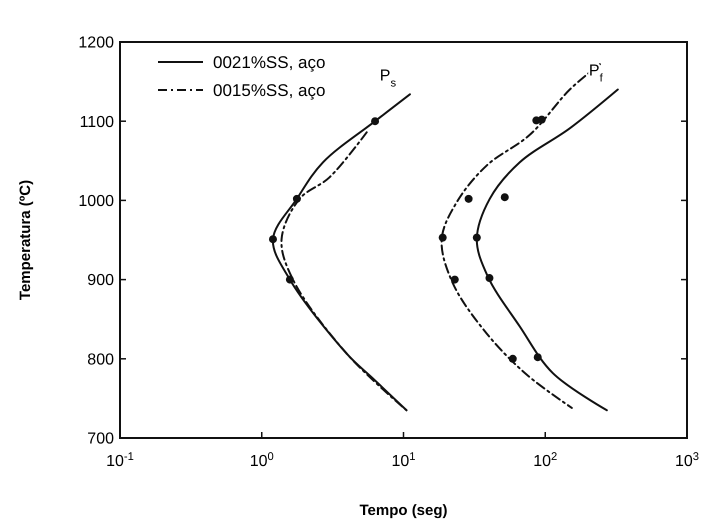  I want to click on y-tick-label: 700, so click(100, 439).